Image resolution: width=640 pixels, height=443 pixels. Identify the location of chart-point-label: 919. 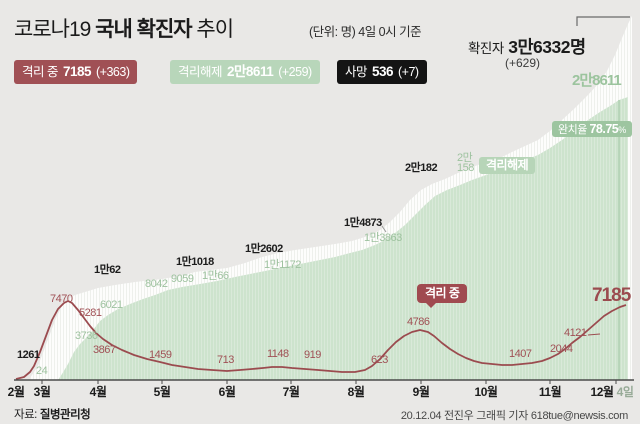
(312, 355).